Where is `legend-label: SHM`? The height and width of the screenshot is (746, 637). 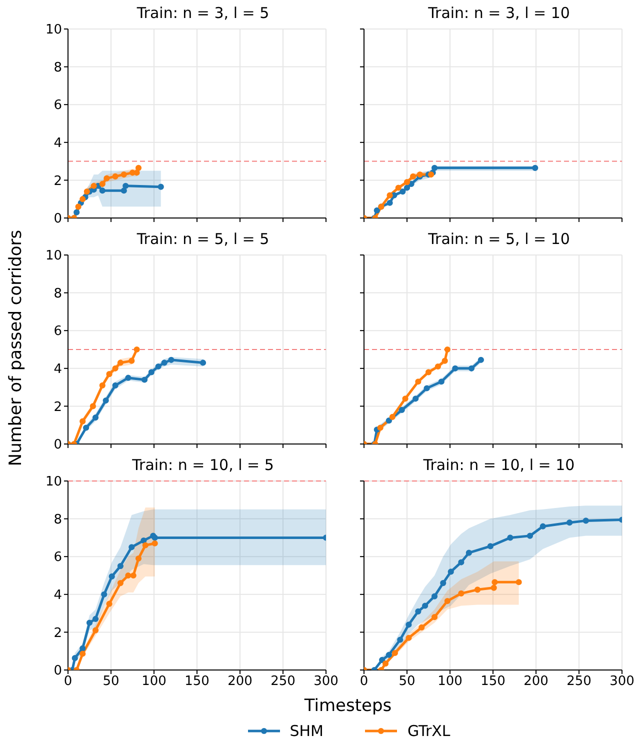
legend-label: SHM is located at coordinates (307, 731).